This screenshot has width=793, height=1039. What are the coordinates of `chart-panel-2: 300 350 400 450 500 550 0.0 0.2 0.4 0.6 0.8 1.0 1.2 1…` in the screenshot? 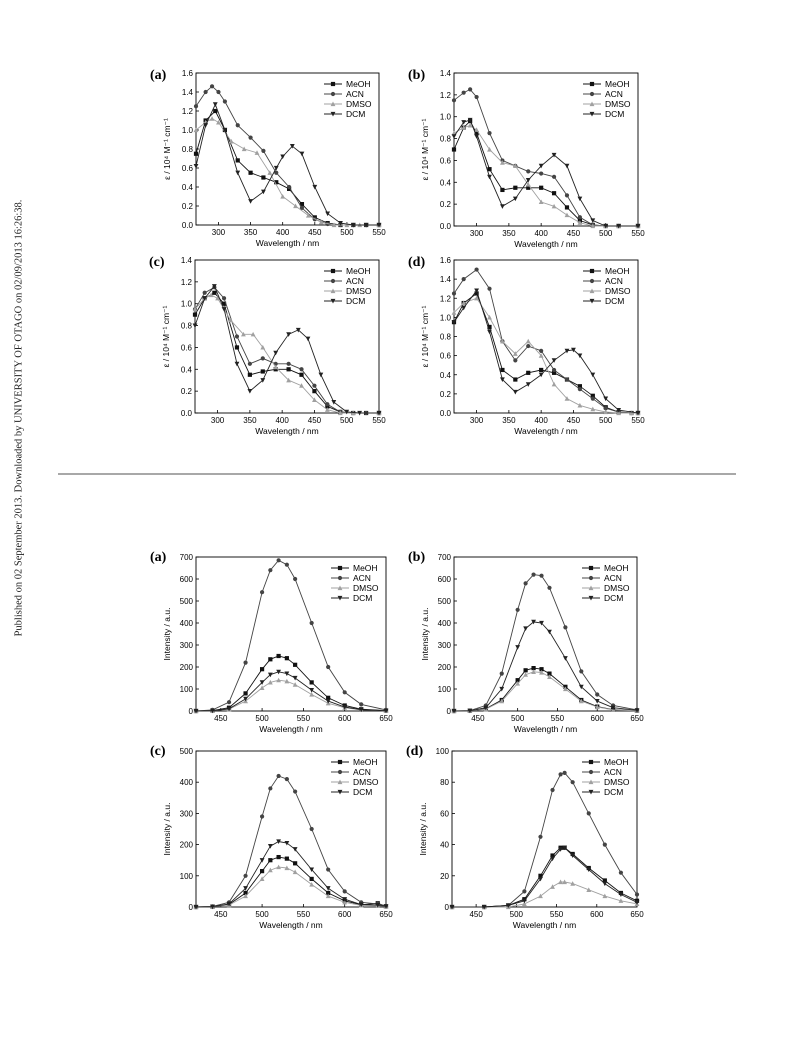 It's located at (267, 345).